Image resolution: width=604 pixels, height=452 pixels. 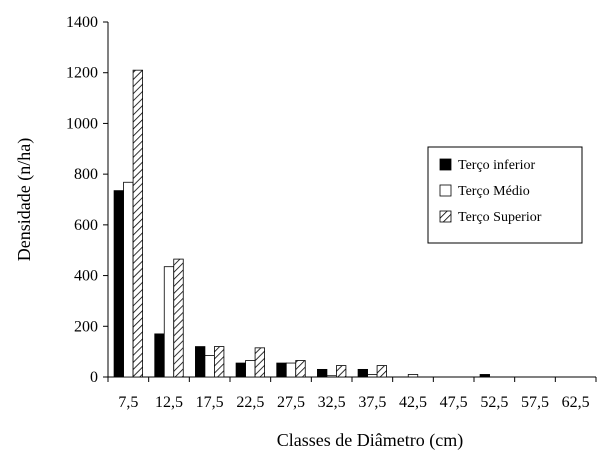 I want to click on y-axis-title: Densidade (n/ha), so click(x=24, y=199).